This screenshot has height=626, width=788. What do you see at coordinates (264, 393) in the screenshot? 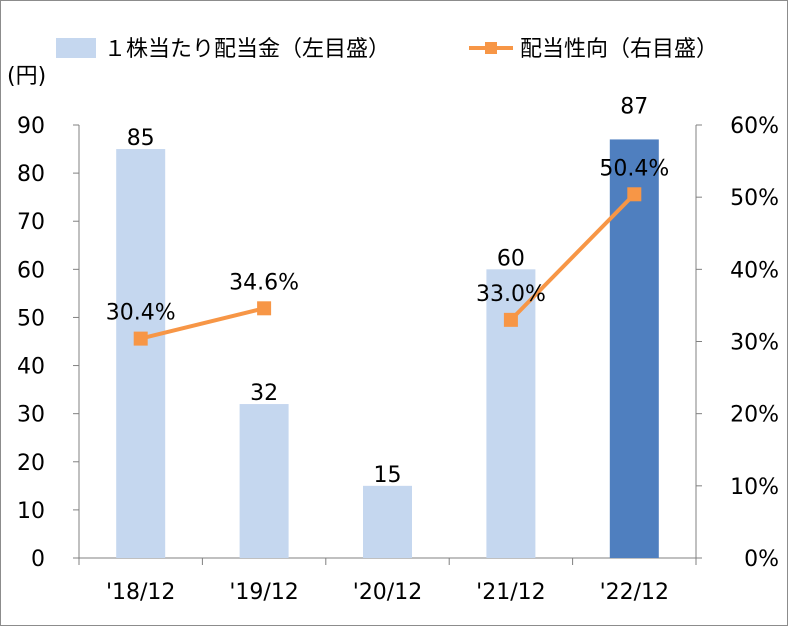
I see `bar-data-label: 32` at bounding box center [264, 393].